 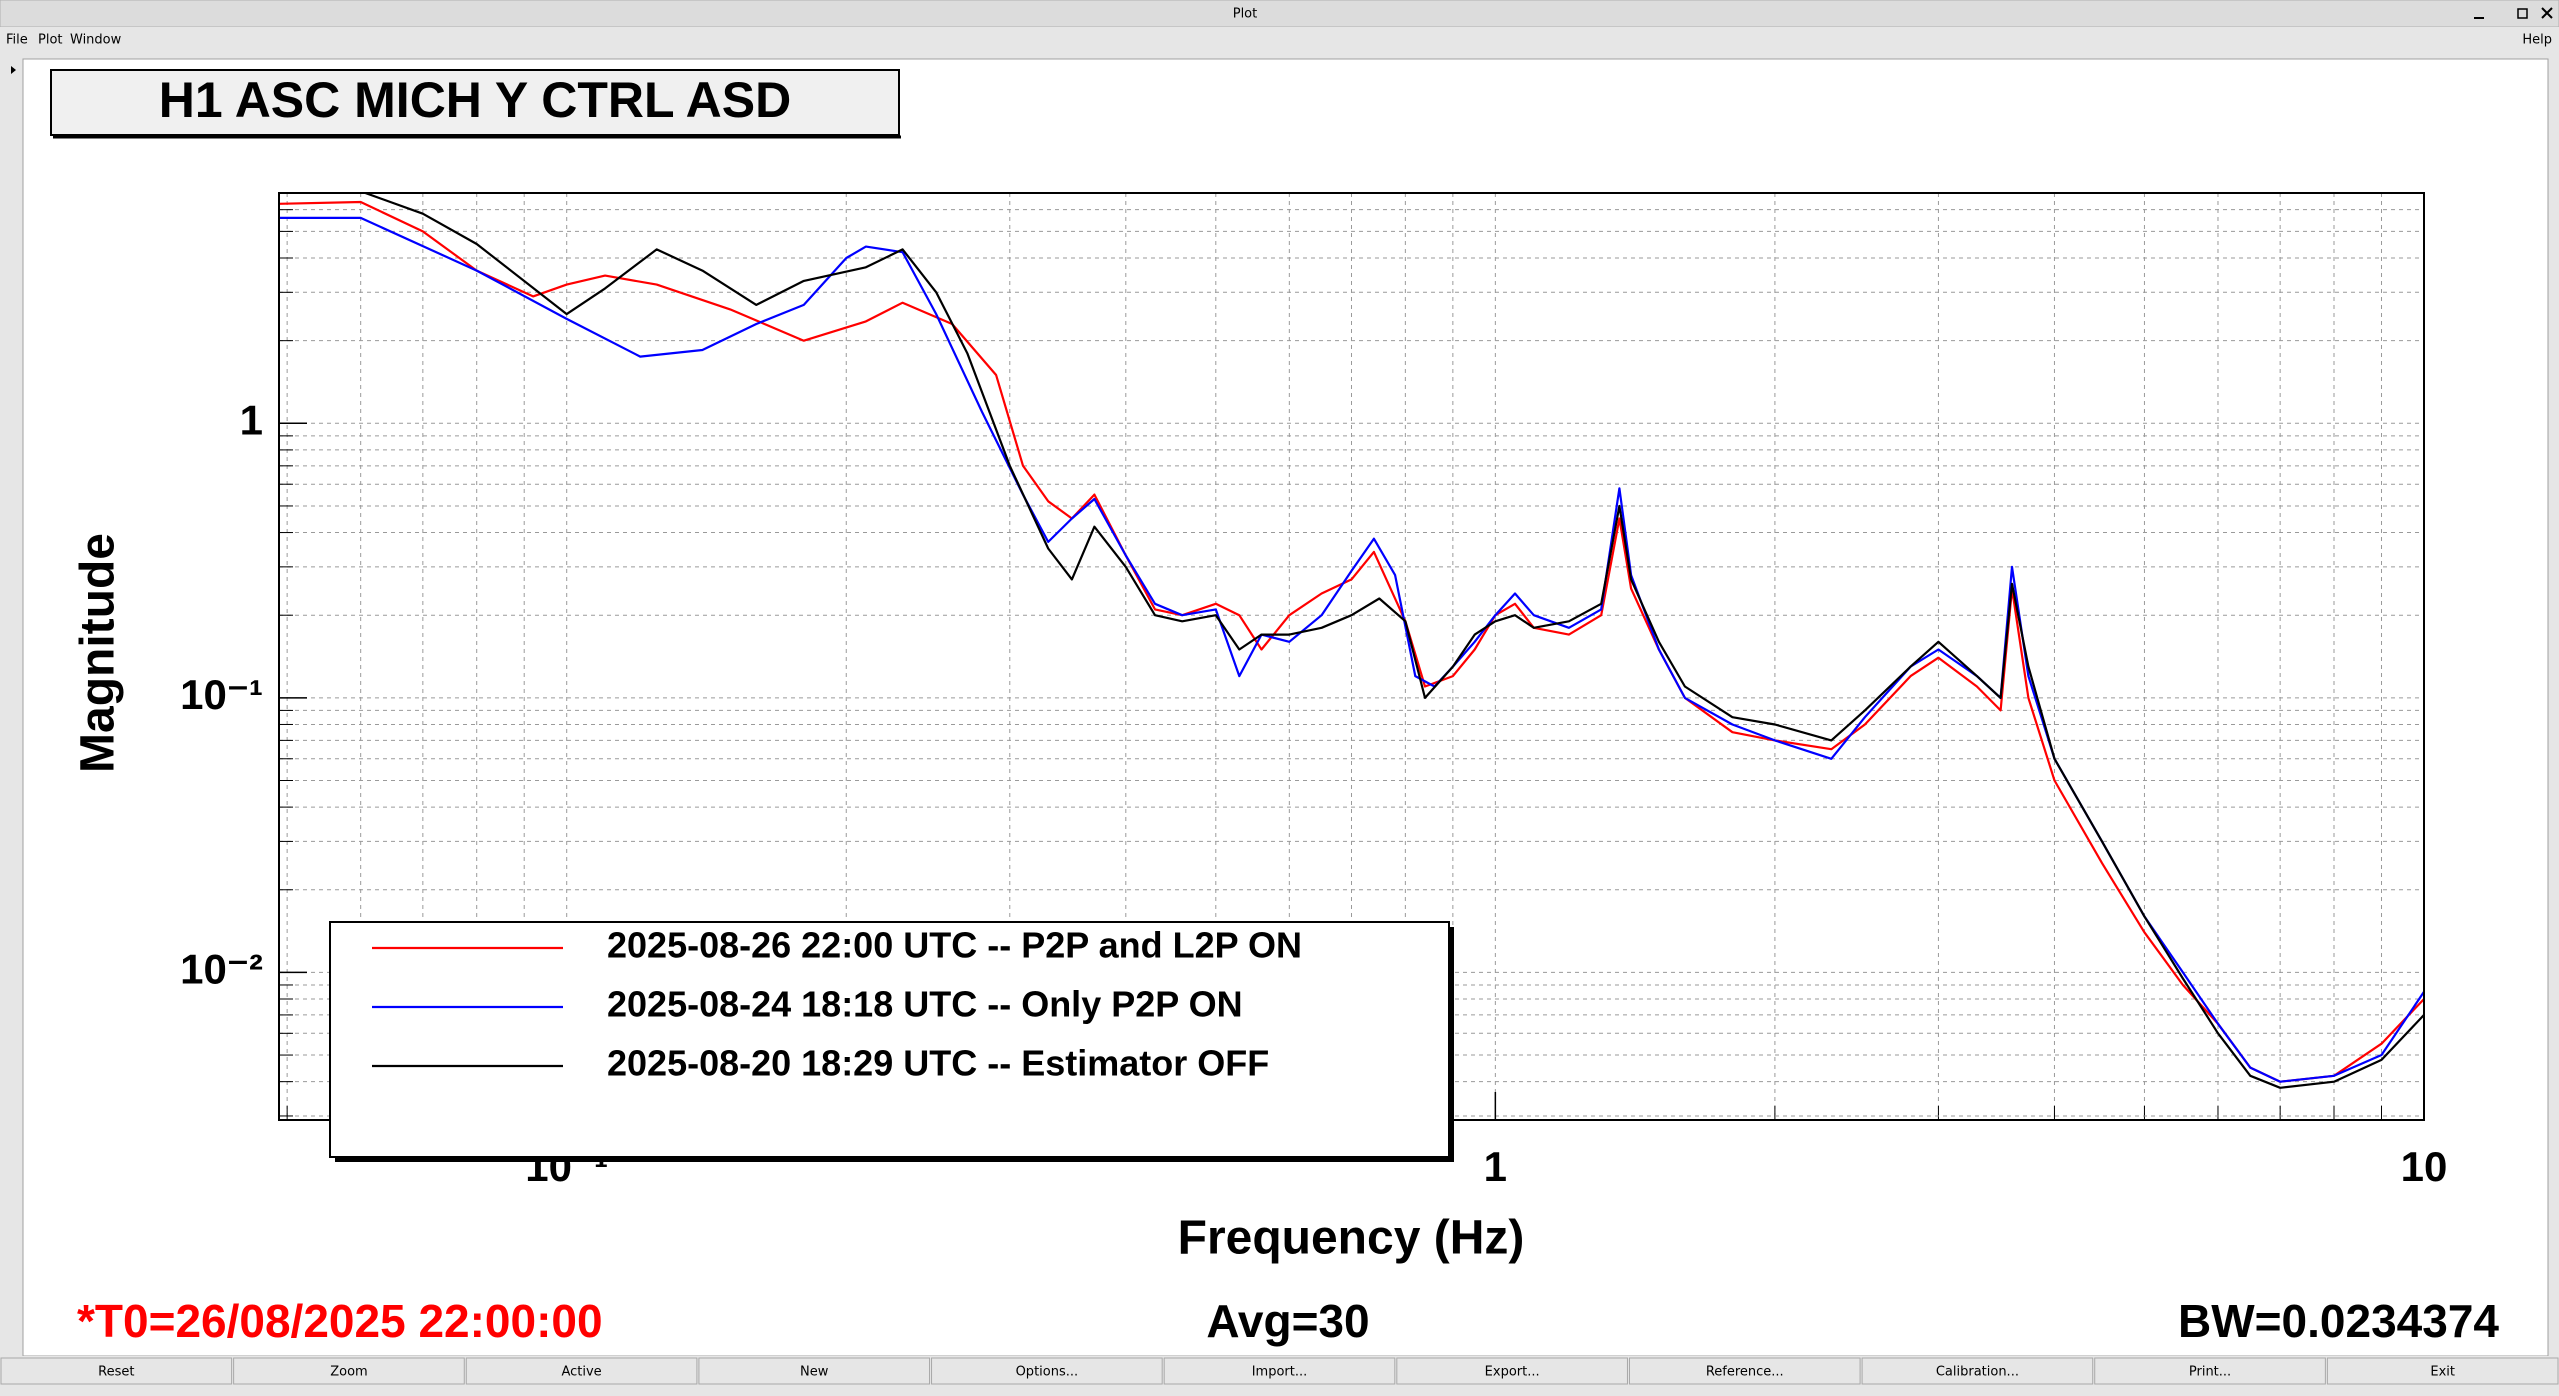 What do you see at coordinates (1245, 14) in the screenshot?
I see `window-title: Plot` at bounding box center [1245, 14].